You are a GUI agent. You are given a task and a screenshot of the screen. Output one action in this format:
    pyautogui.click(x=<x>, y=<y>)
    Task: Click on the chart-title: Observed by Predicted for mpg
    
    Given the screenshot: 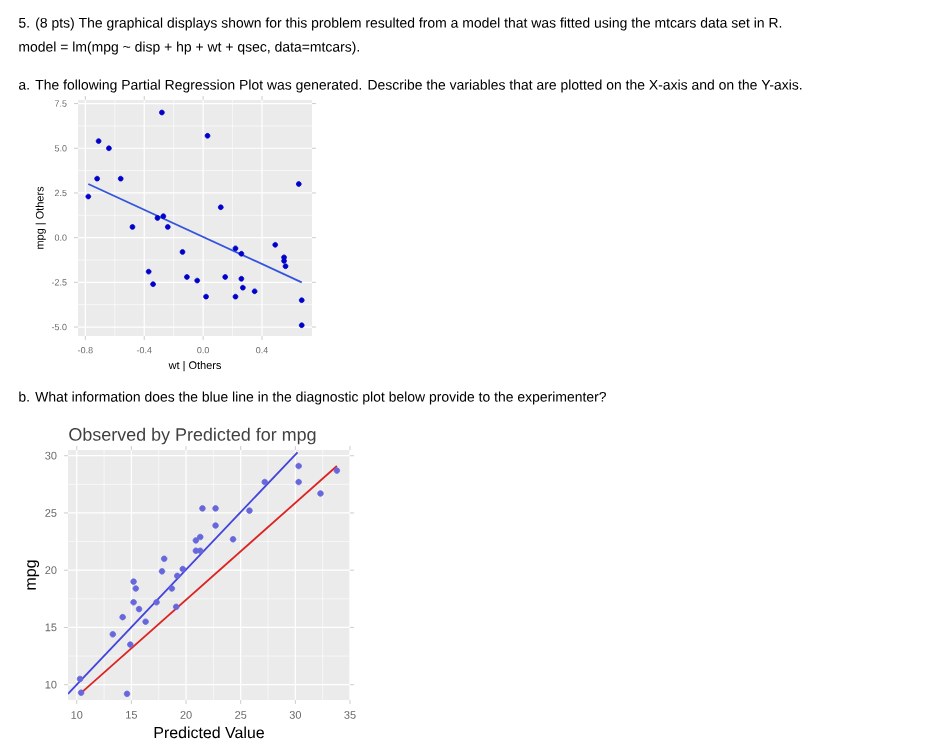 What is the action you would take?
    pyautogui.click(x=192, y=436)
    